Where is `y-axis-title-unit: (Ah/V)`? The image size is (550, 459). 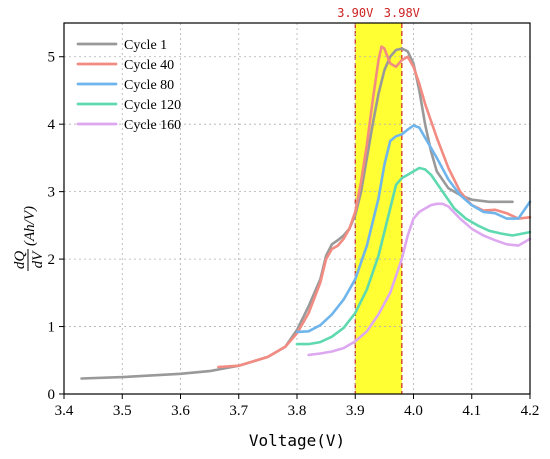
y-axis-title-unit: (Ah/V) is located at coordinates (30, 226).